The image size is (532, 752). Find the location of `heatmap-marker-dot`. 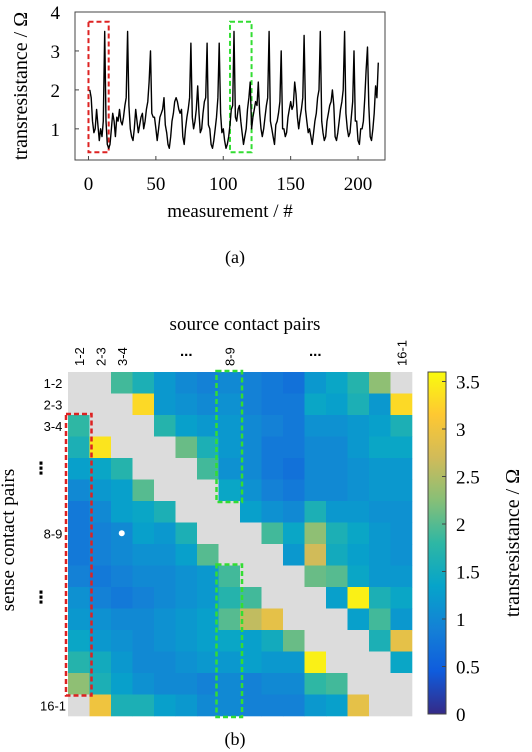

heatmap-marker-dot is located at coordinates (121, 533).